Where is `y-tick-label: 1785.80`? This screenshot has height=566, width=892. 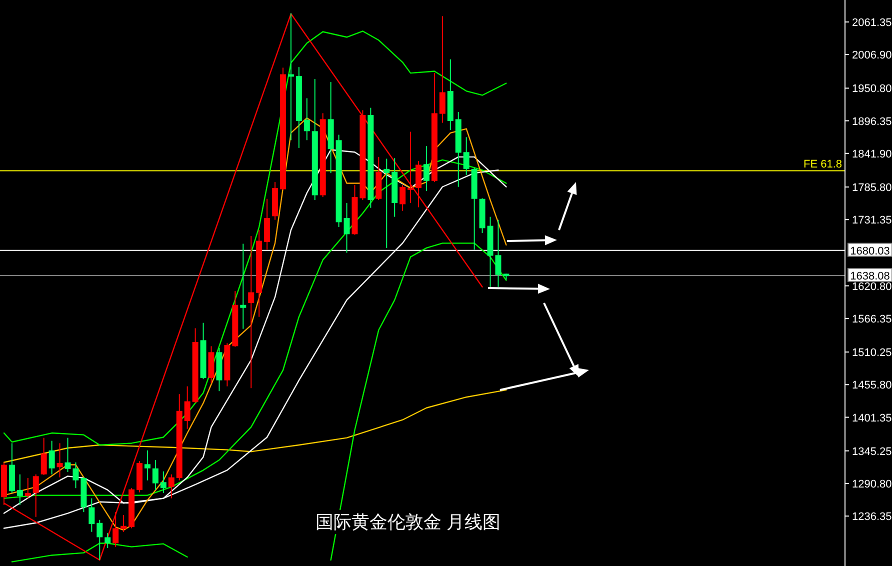
y-tick-label: 1785.80 is located at coordinates (872, 188).